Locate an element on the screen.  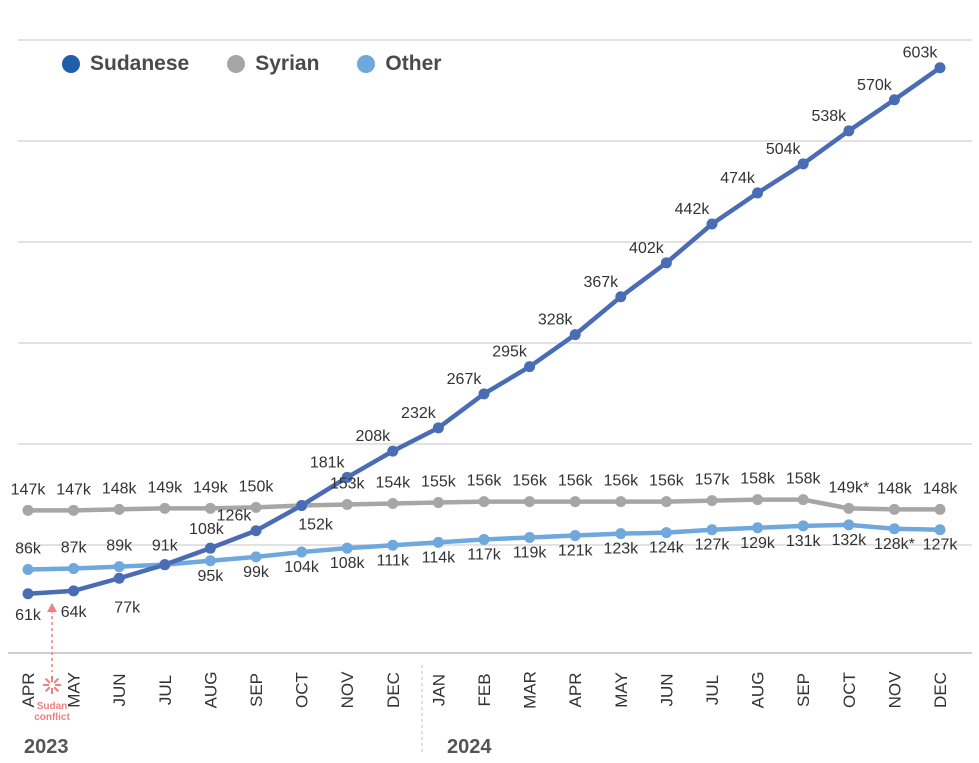
data-label-other-6: 104k is located at coordinates (302, 567).